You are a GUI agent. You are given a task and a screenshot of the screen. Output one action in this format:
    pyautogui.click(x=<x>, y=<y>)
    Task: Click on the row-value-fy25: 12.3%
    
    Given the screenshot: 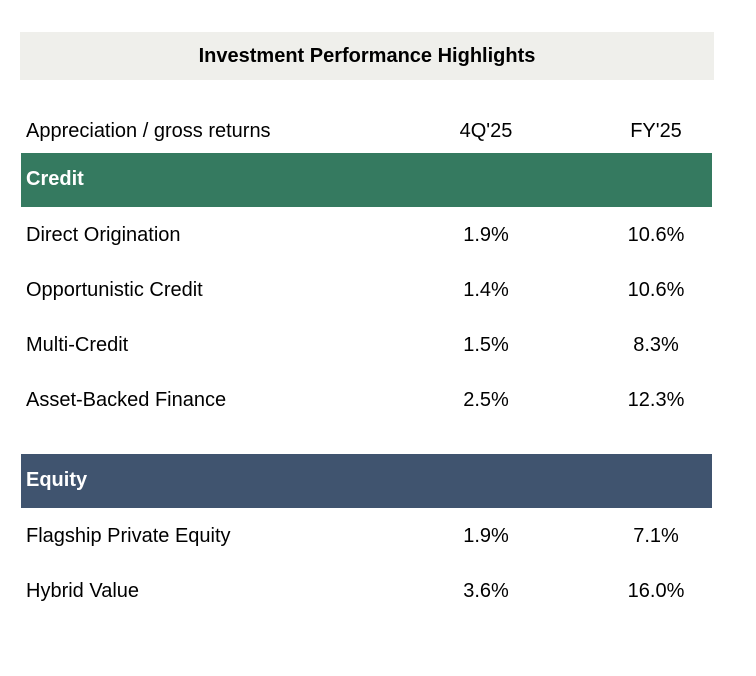 What is the action you would take?
    pyautogui.click(x=656, y=400)
    